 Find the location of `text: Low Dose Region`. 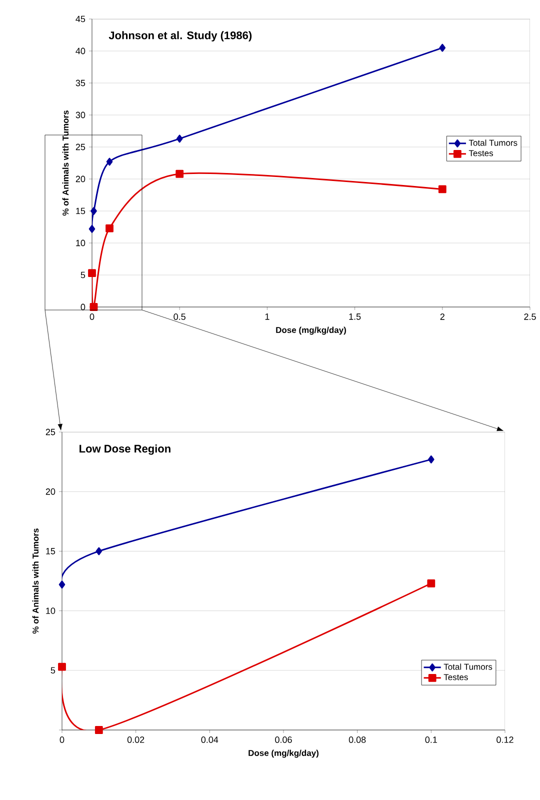

text: Low Dose Region is located at coordinates (125, 449).